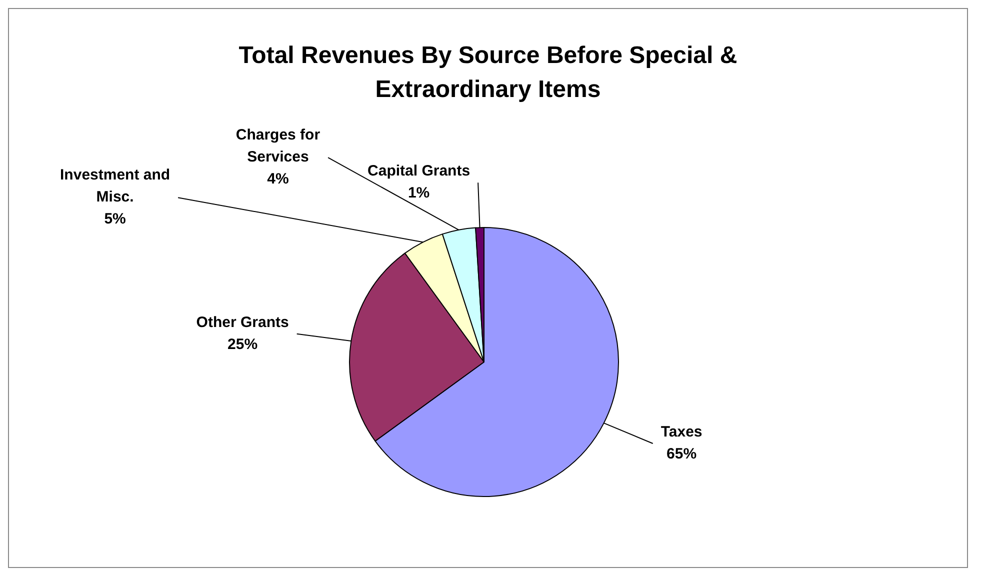 This screenshot has height=586, width=985. Describe the element at coordinates (419, 171) in the screenshot. I see `slice-label: Capital Grants` at that location.